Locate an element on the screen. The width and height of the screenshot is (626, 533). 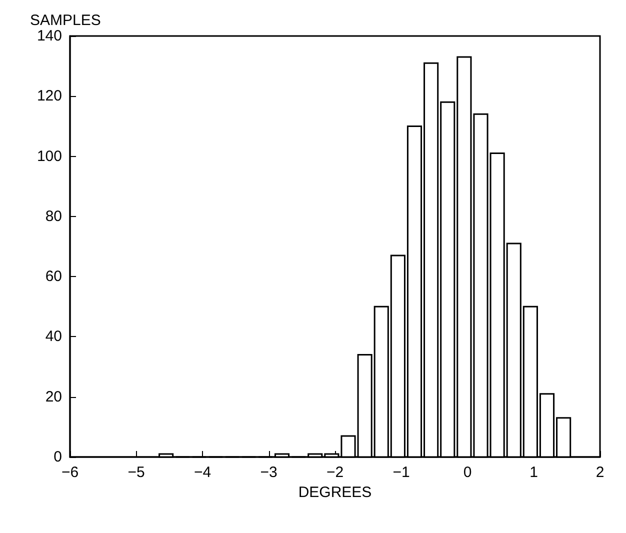
x-tick-label: −4 is located at coordinates (203, 472).